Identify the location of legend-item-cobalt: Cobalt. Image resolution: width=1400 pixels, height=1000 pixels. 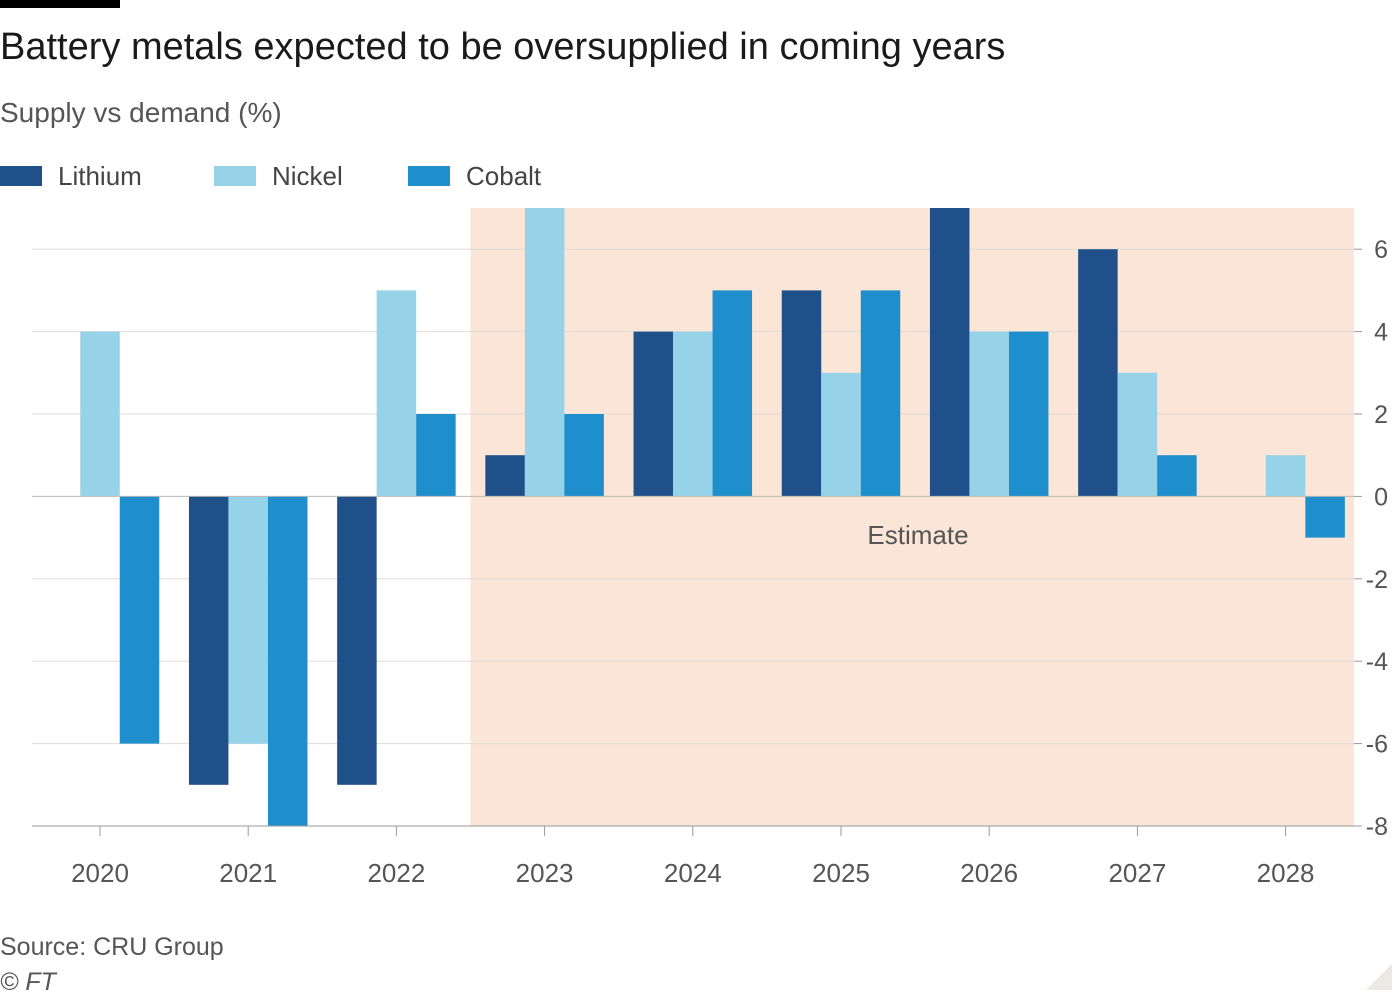
(474, 176).